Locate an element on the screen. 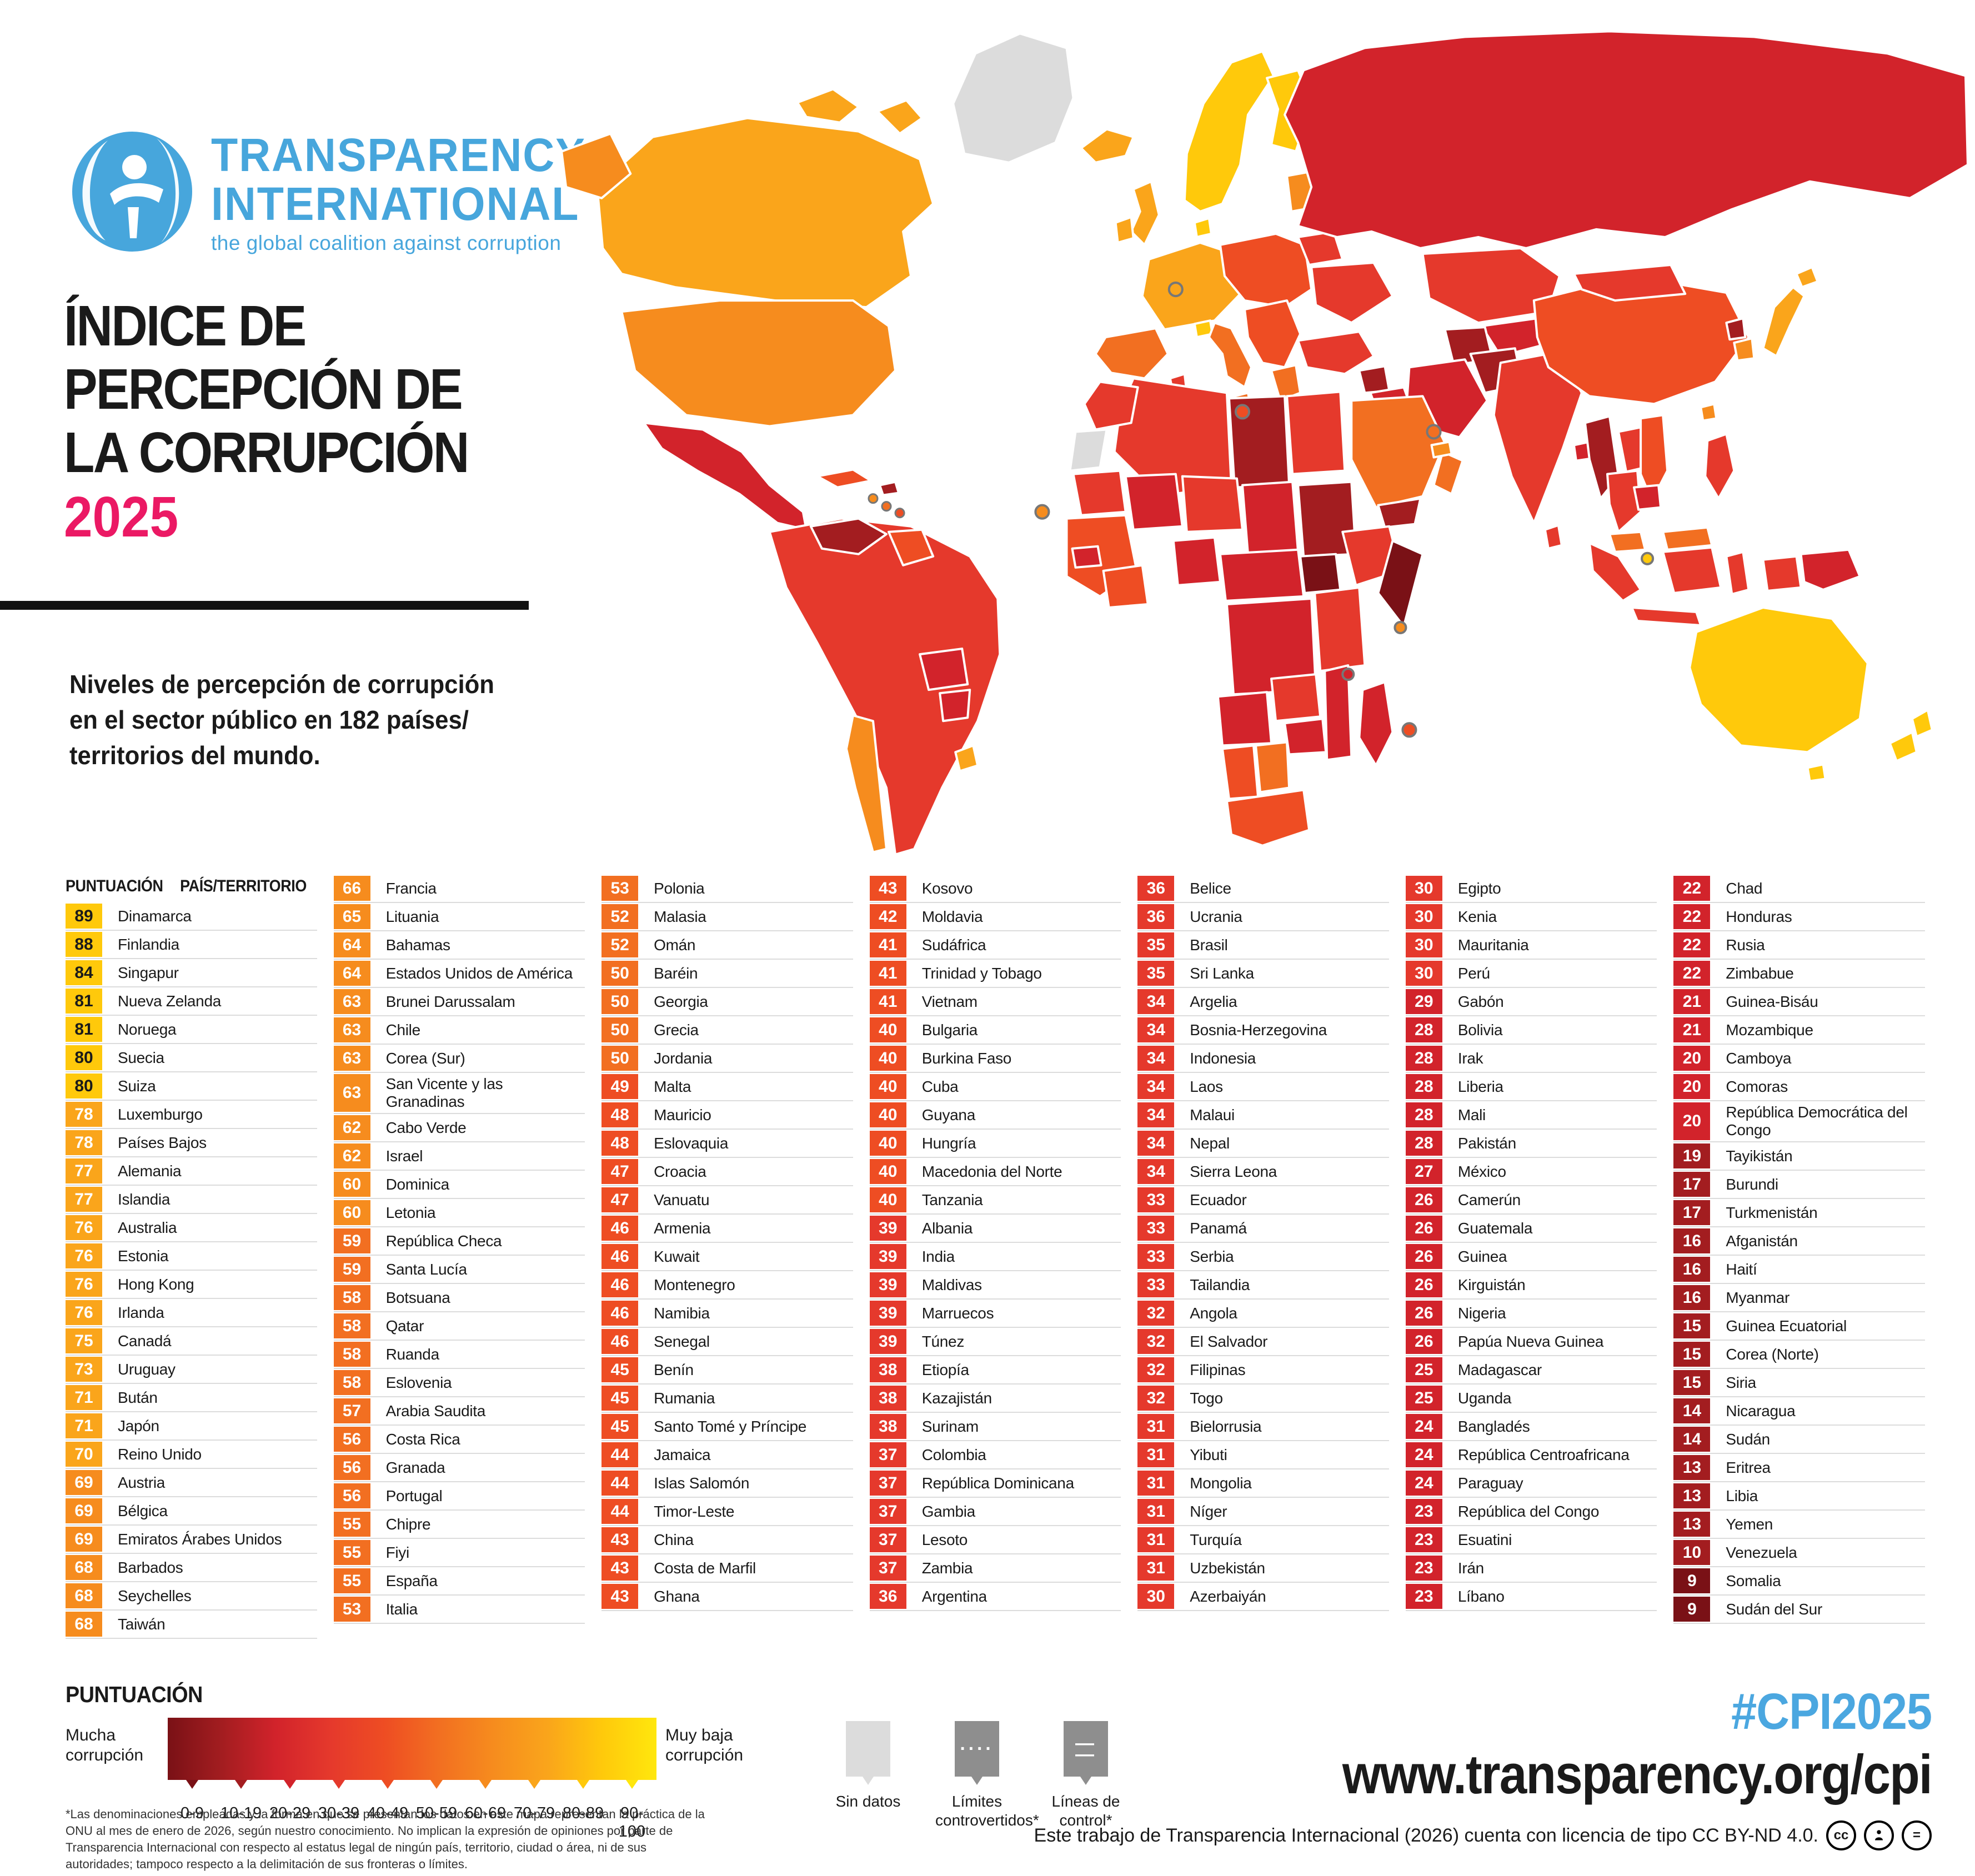 The height and width of the screenshot is (1876, 1975). country-row: 33 Serbia is located at coordinates (1263, 1257).